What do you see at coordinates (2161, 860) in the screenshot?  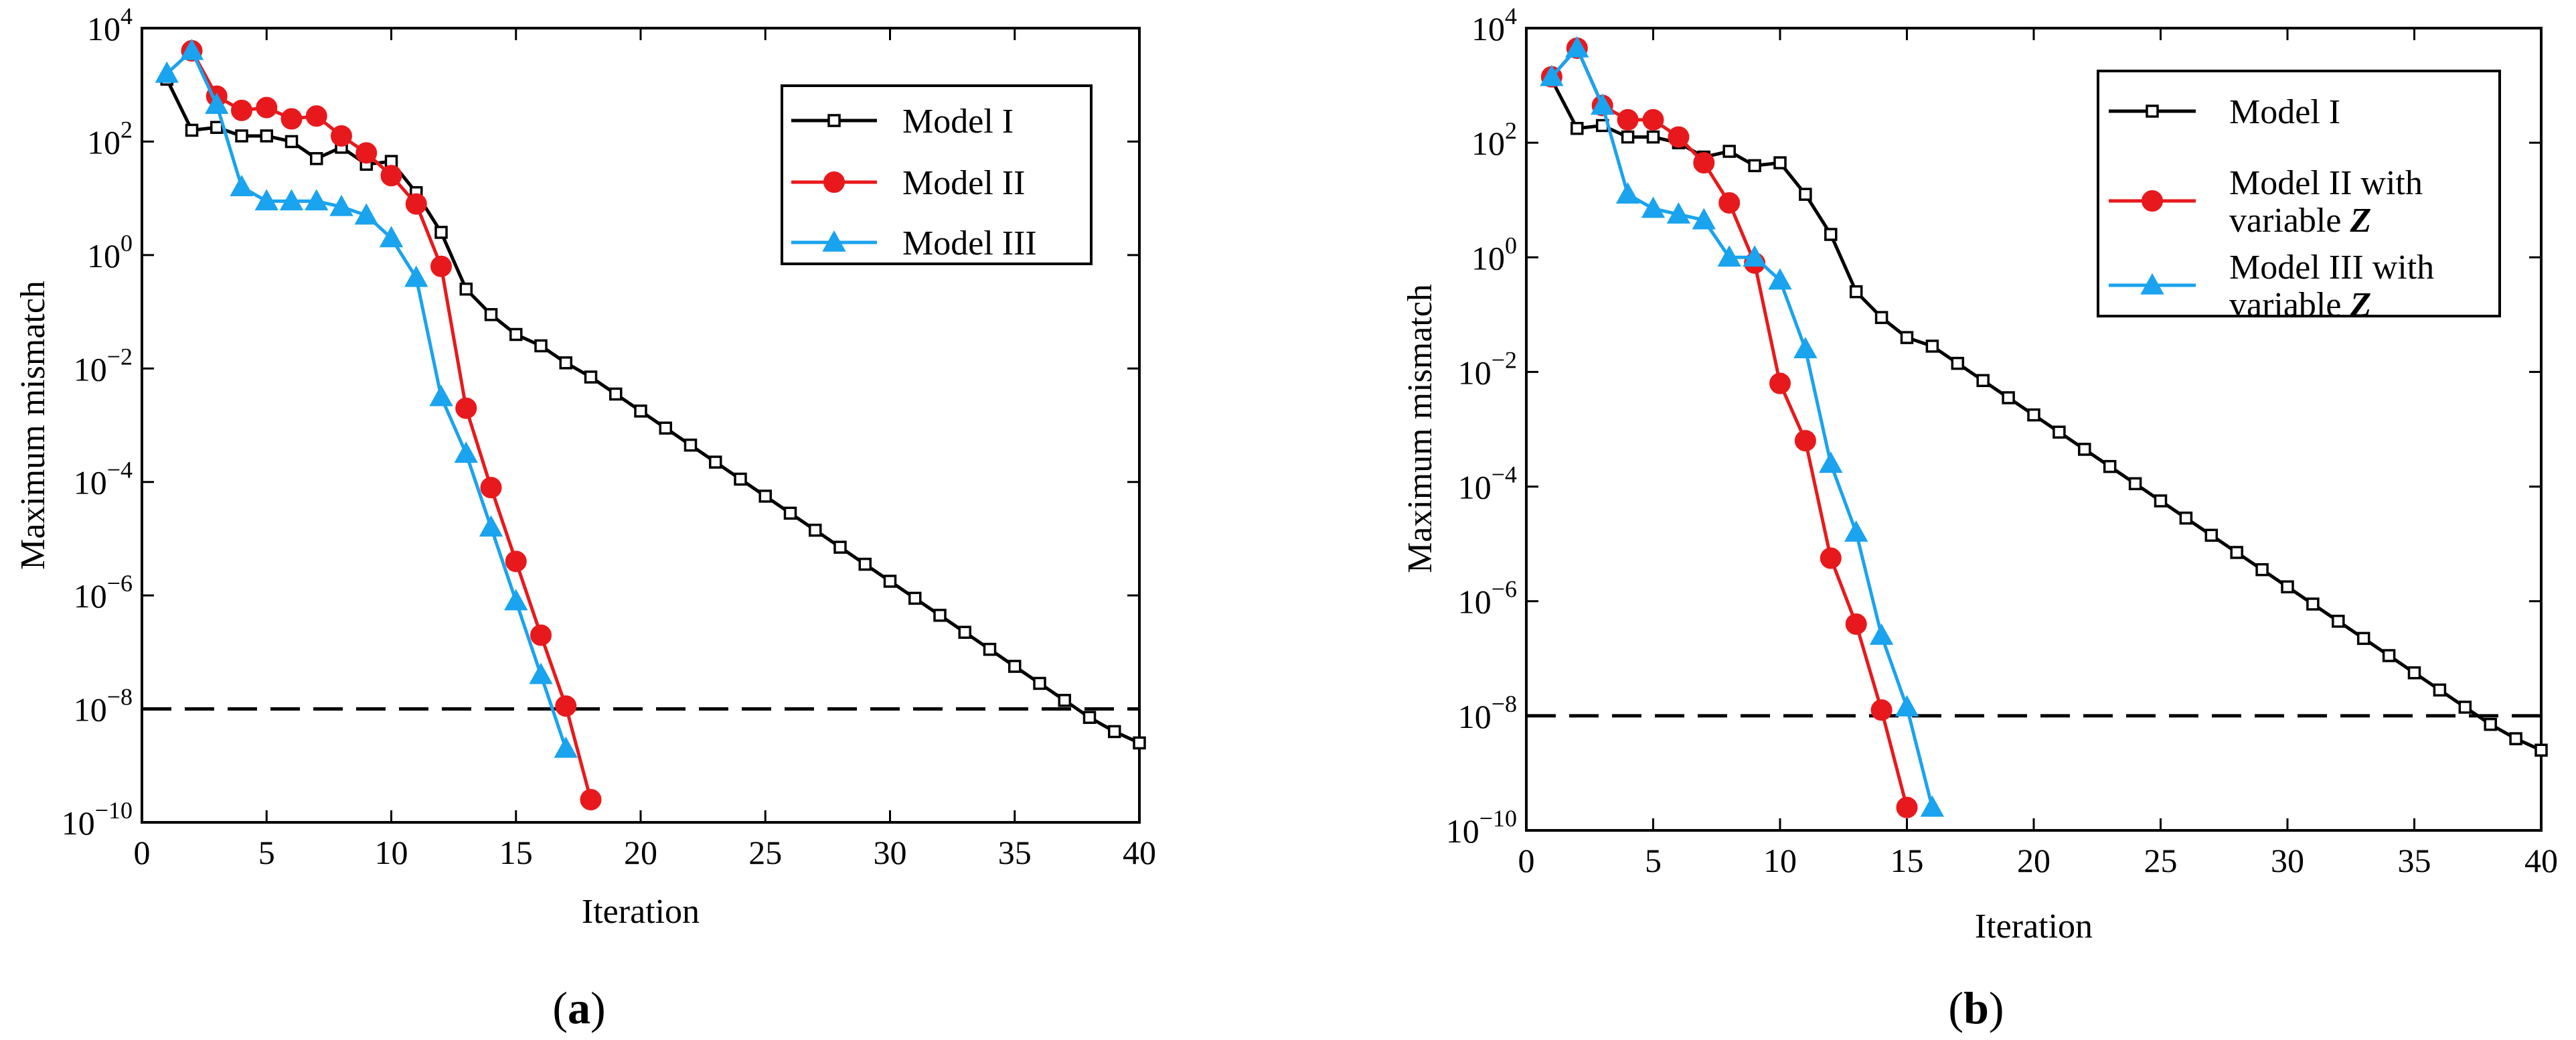 I see `x-tick-label: 25` at bounding box center [2161, 860].